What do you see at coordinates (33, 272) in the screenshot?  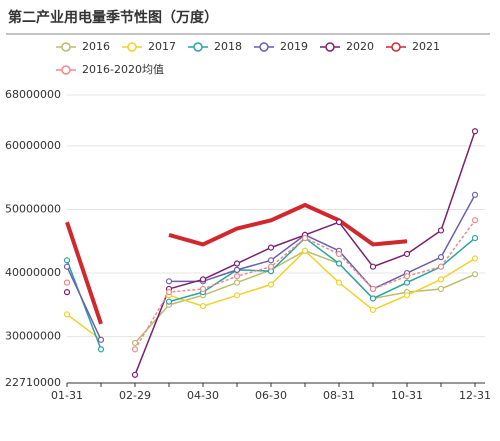 I see `y-tick-label: 40000000` at bounding box center [33, 272].